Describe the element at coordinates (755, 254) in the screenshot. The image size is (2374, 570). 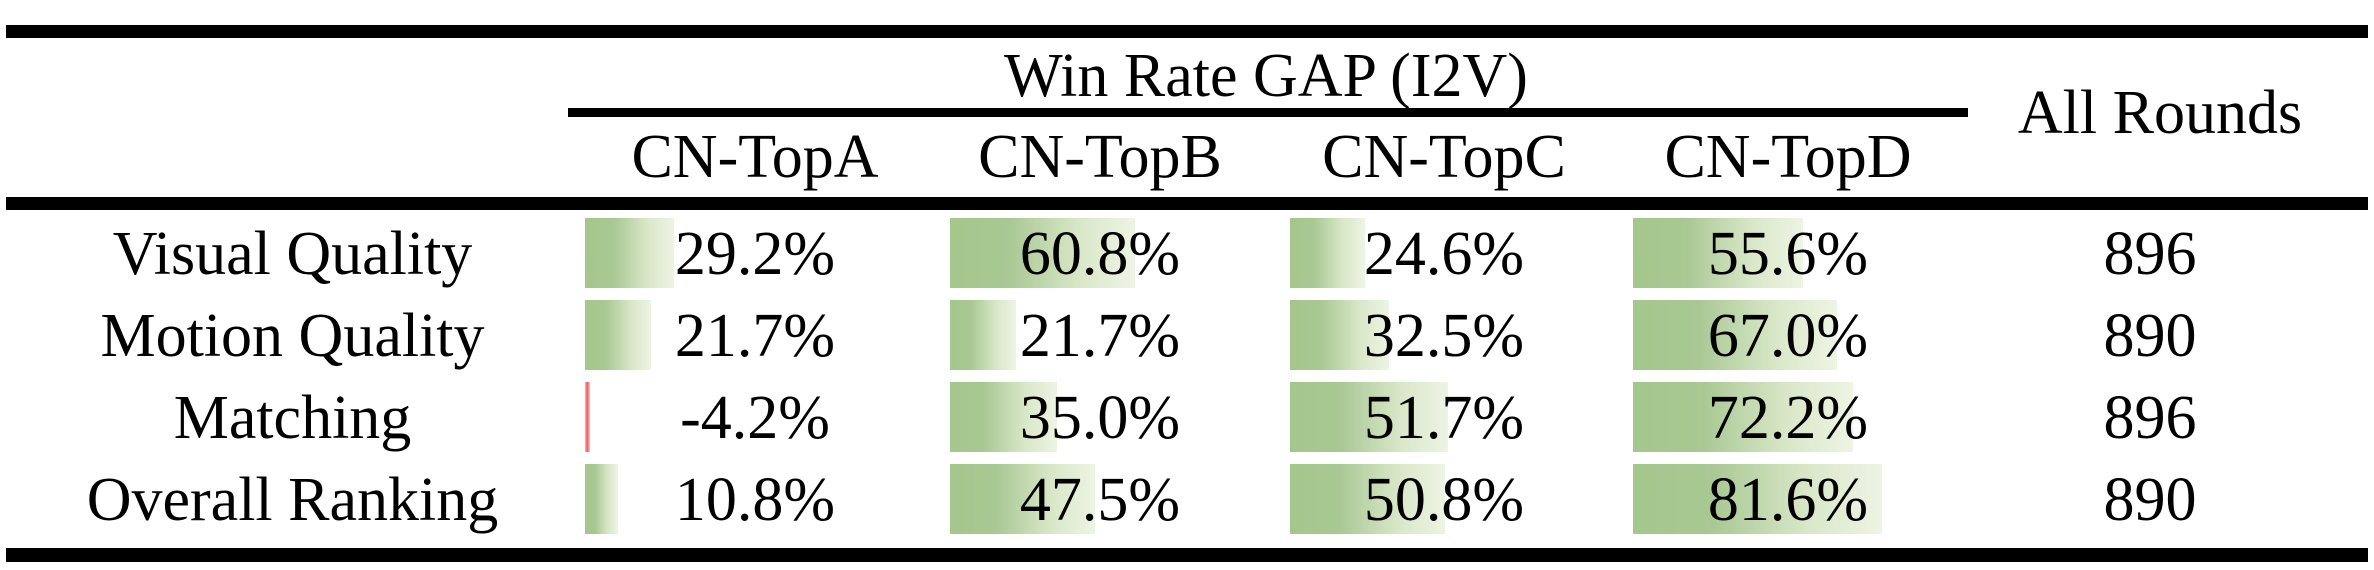
I see `cell-value: 29.2%` at that location.